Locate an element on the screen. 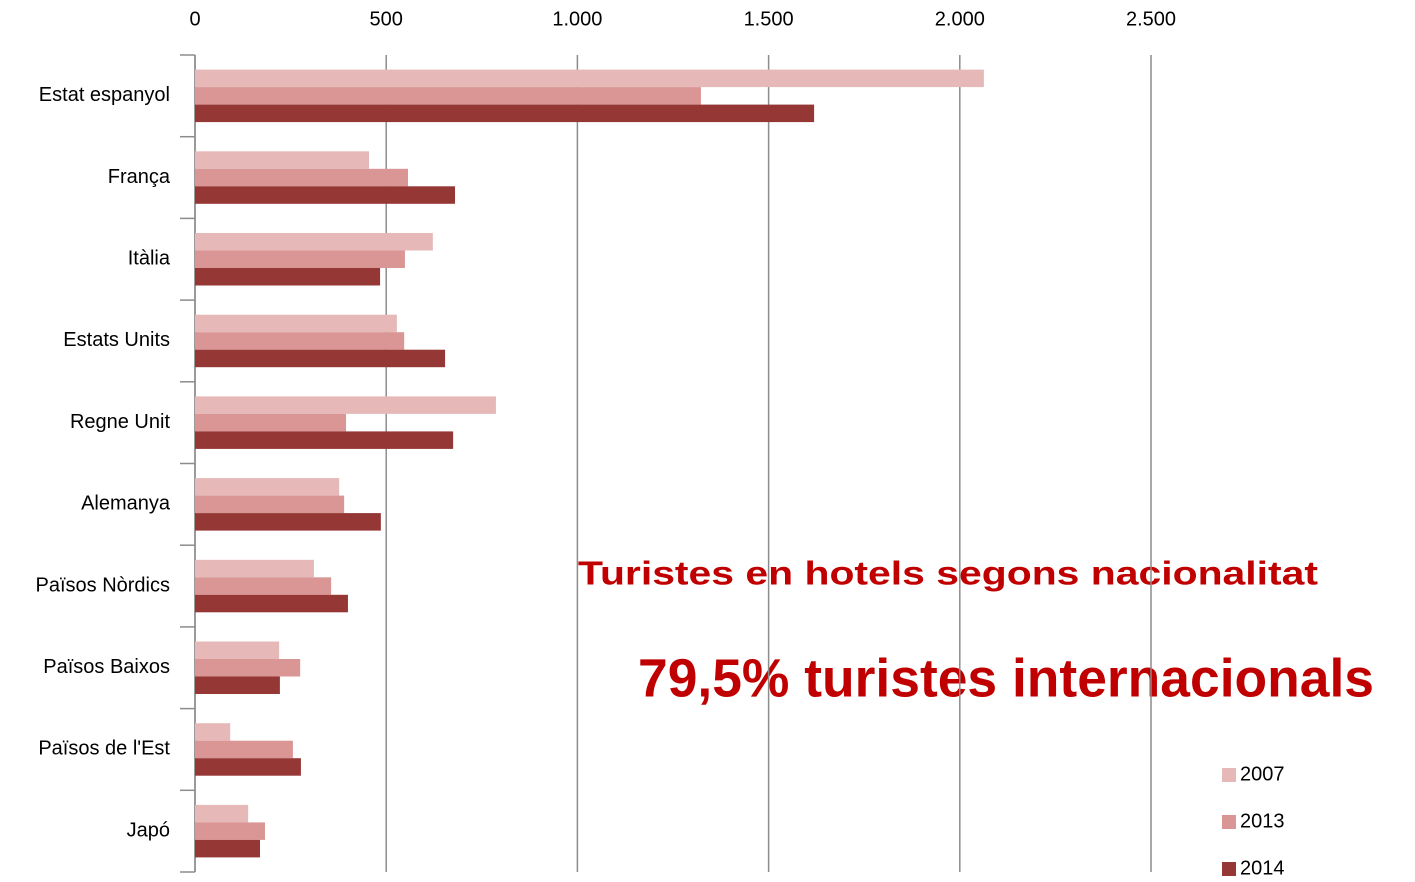 The width and height of the screenshot is (1415, 882). y-tick-label: Regne Unit is located at coordinates (120, 422).